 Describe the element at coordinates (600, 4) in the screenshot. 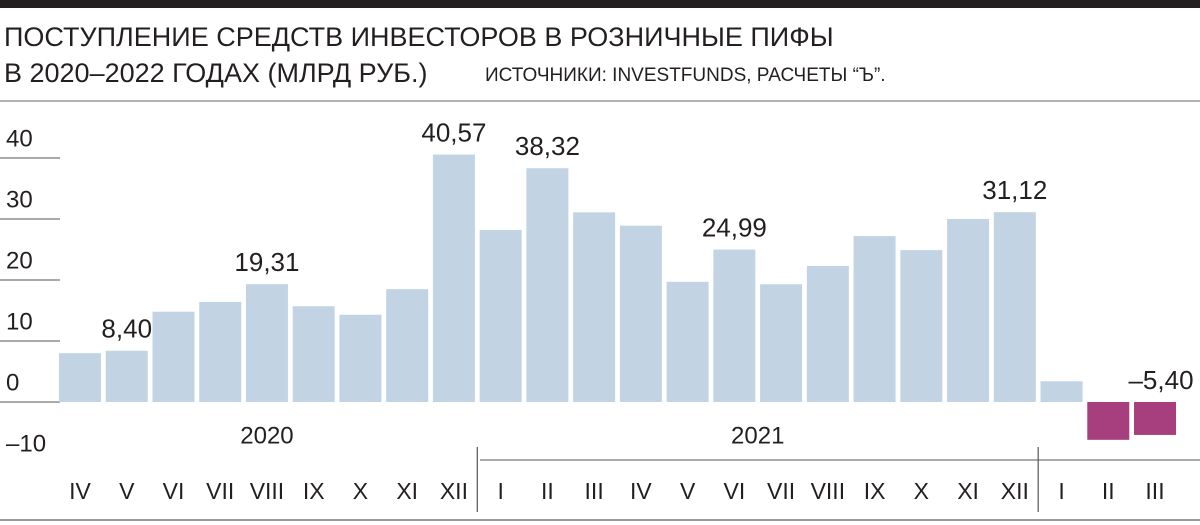

I see `top-bar` at that location.